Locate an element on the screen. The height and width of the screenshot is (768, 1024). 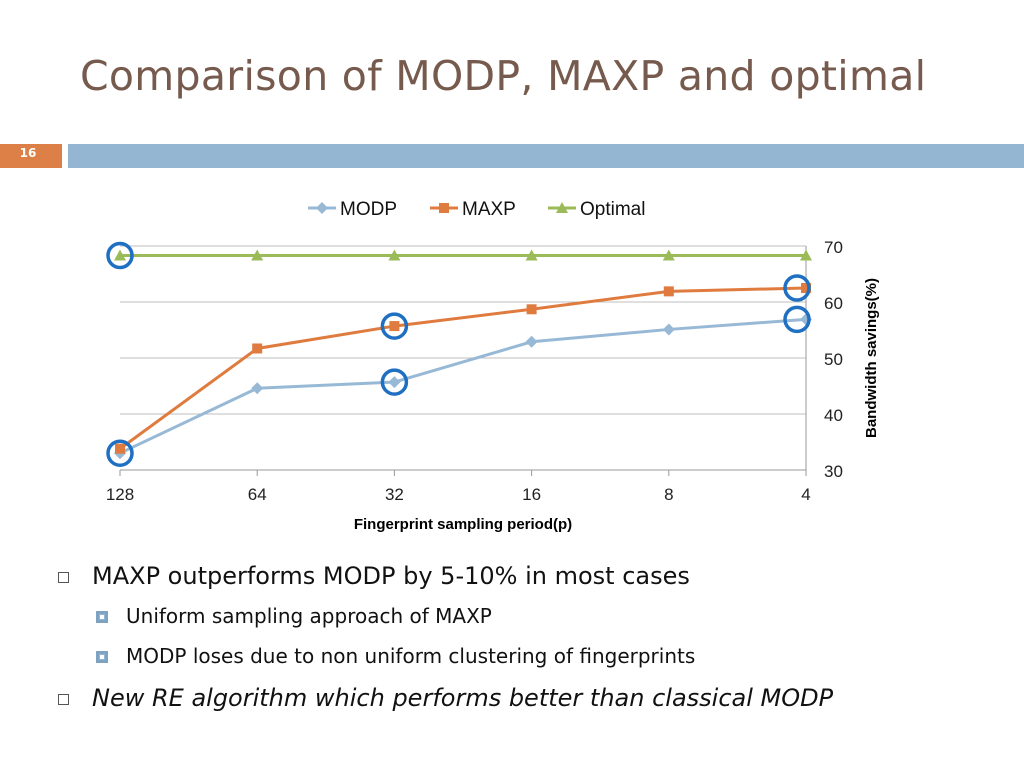
accent-bar is located at coordinates (546, 156).